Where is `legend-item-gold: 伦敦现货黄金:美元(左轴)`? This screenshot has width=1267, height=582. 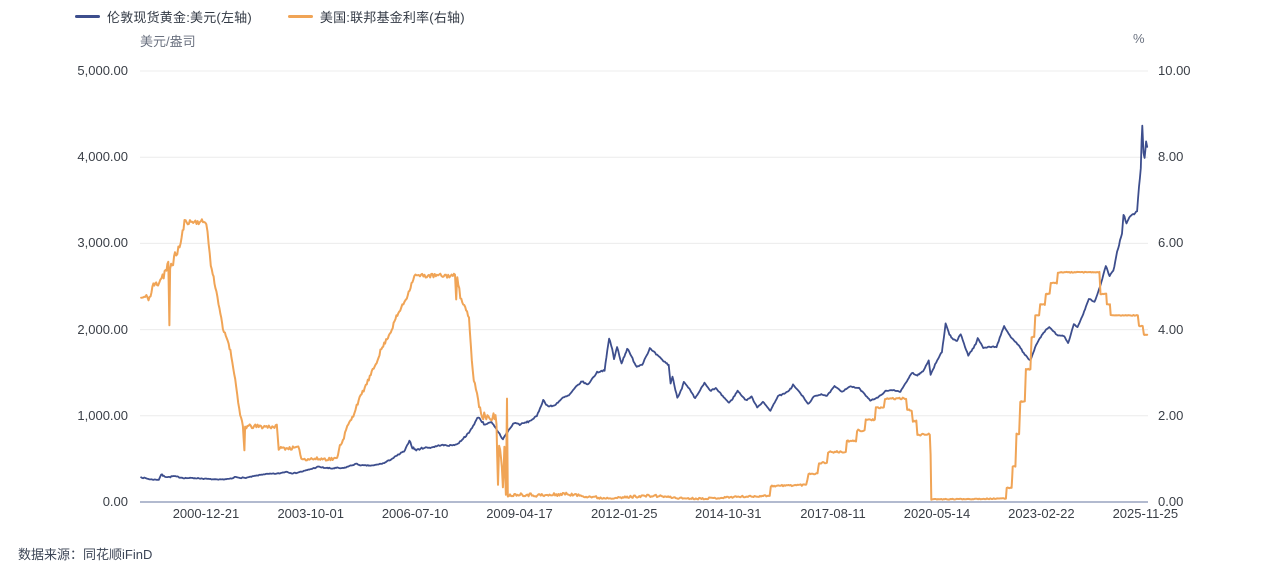 legend-item-gold: 伦敦现货黄金:美元(左轴) is located at coordinates (163, 16).